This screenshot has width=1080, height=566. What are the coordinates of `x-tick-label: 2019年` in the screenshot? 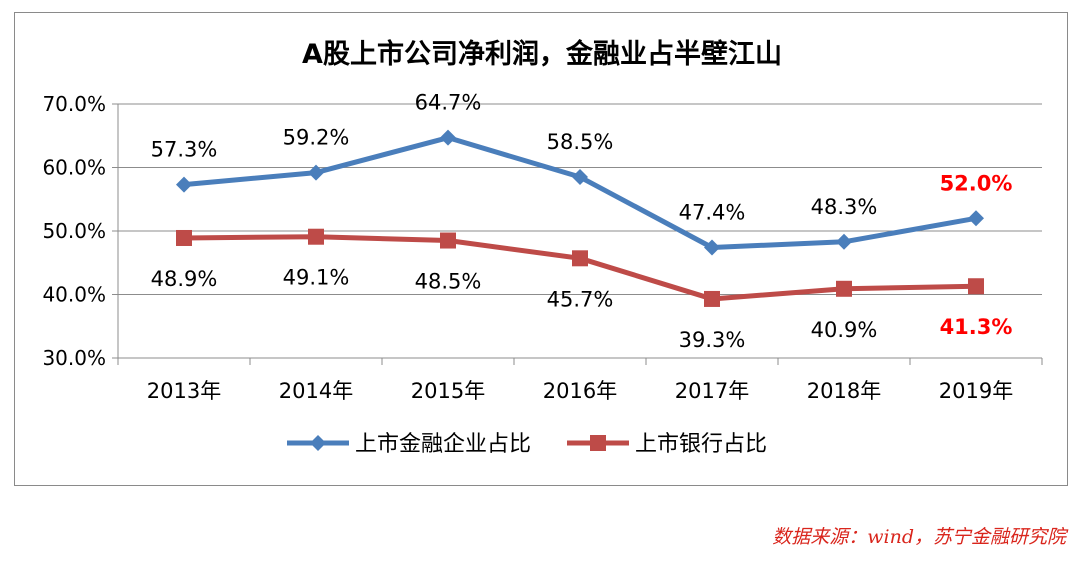 It's located at (976, 391).